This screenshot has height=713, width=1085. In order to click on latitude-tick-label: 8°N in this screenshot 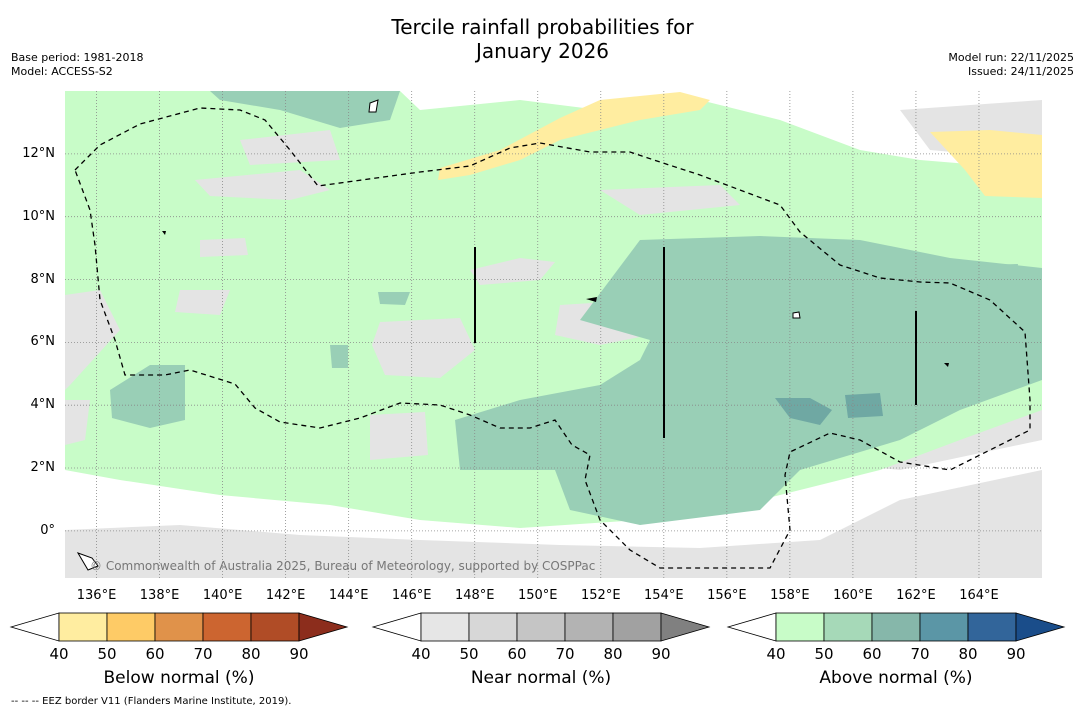, I will do `click(43, 279)`.